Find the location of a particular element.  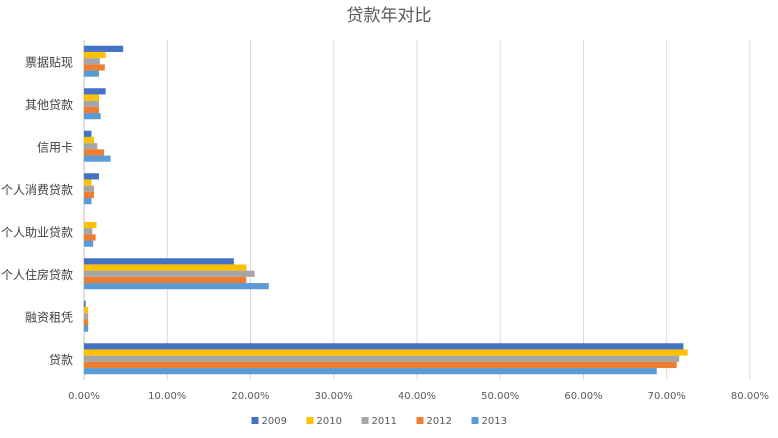

legend-label: 2011 is located at coordinates (384, 421).